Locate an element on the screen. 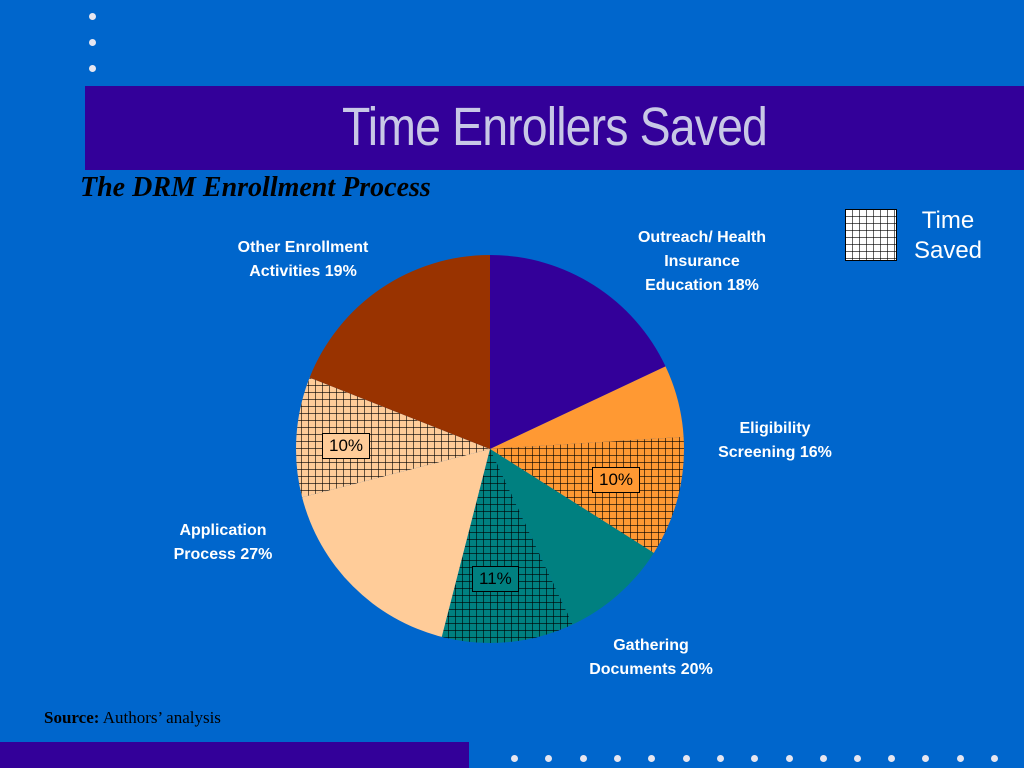  title-band: Time Enrollers Saved is located at coordinates (554, 128).